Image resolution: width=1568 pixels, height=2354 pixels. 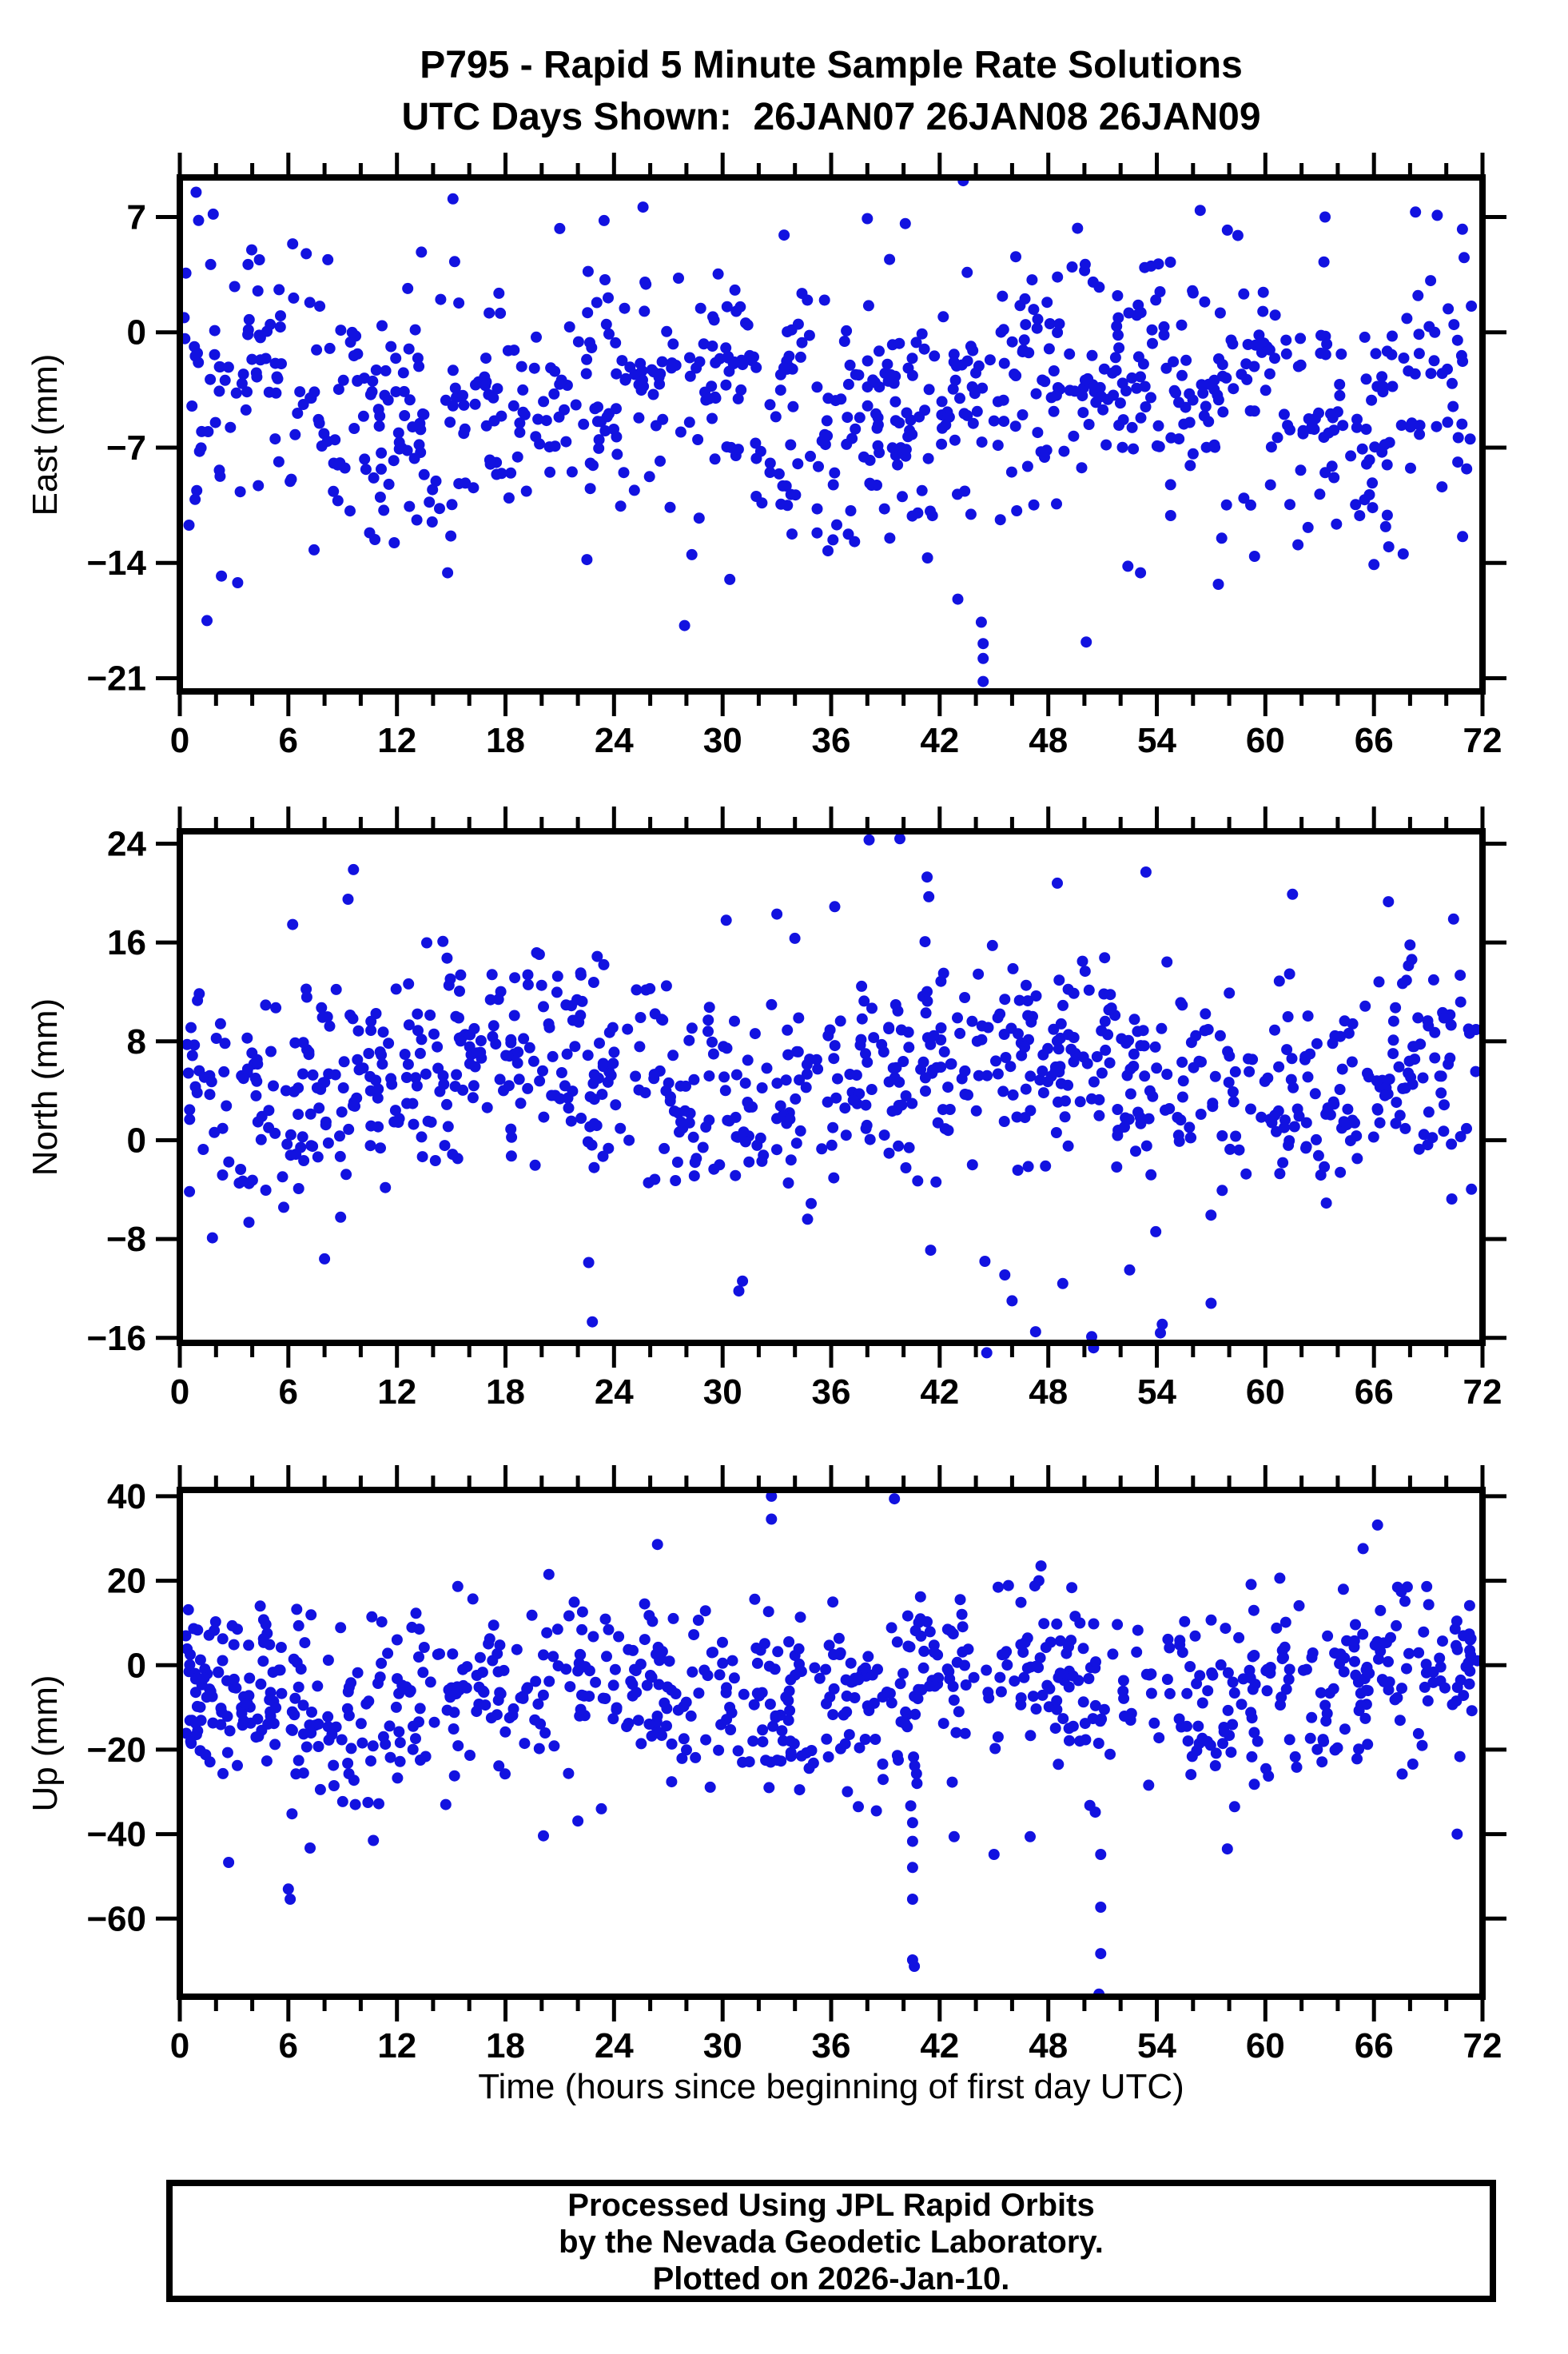 I want to click on svg-text: −20, so click(x=116, y=1750).